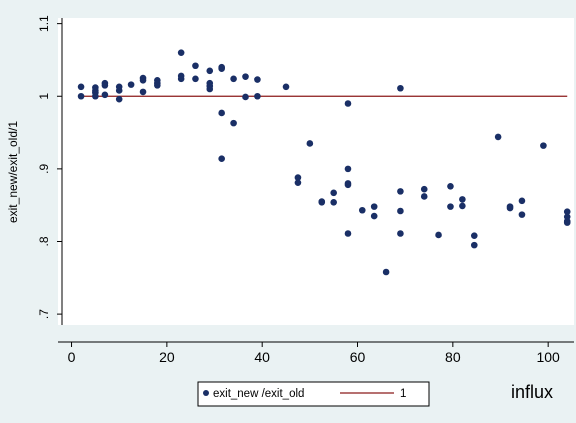 Image resolution: width=576 pixels, height=423 pixels. I want to click on y-tick-label: 1.1, so click(44, 23).